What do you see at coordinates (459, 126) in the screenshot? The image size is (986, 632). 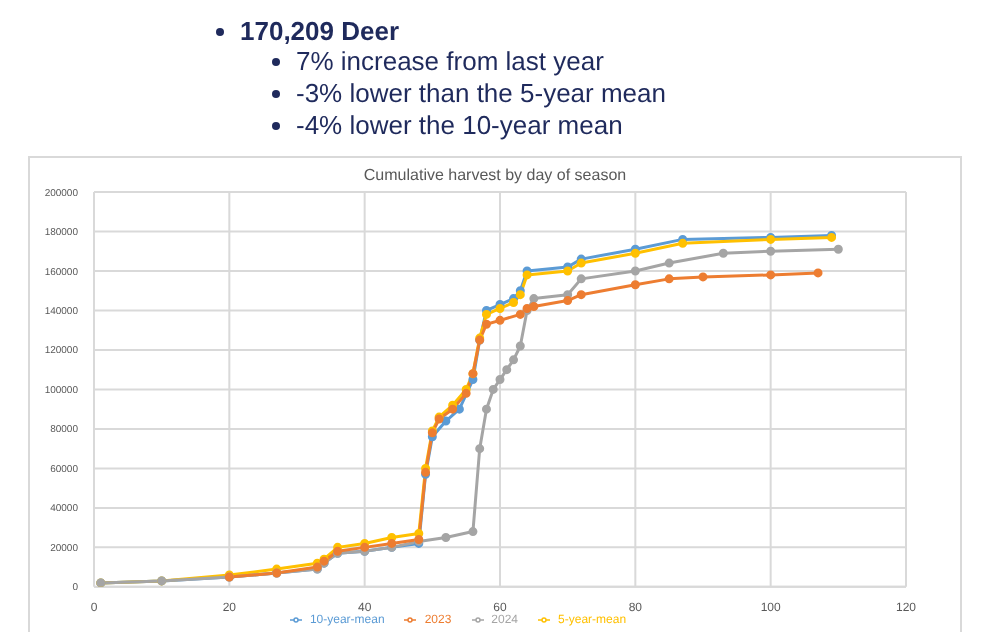 I see `text: -4% lower the 10-year mean` at bounding box center [459, 126].